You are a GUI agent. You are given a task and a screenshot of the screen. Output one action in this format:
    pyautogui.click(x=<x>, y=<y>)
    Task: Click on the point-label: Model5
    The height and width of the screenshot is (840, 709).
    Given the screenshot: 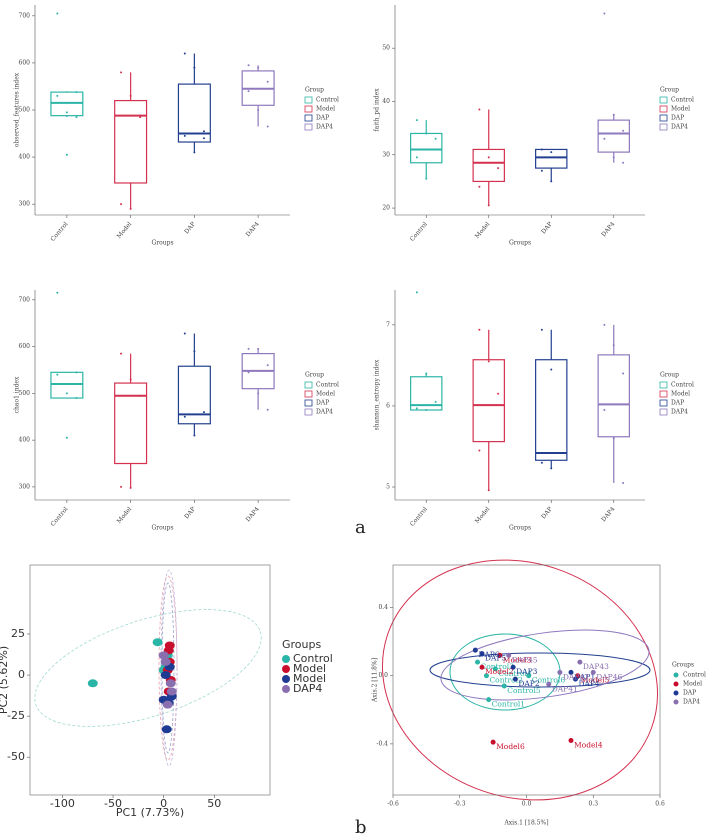 What is the action you would take?
    pyautogui.click(x=595, y=680)
    